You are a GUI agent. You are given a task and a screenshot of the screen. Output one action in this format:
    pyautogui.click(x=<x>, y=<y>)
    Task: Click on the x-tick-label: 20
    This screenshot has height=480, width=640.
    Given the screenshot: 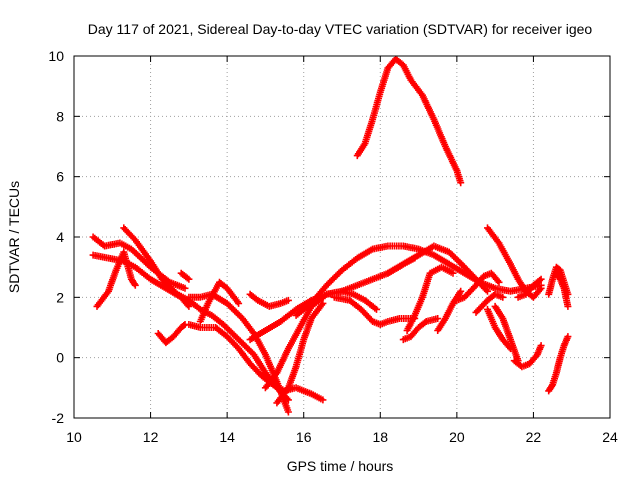 What is the action you would take?
    pyautogui.click(x=457, y=437)
    